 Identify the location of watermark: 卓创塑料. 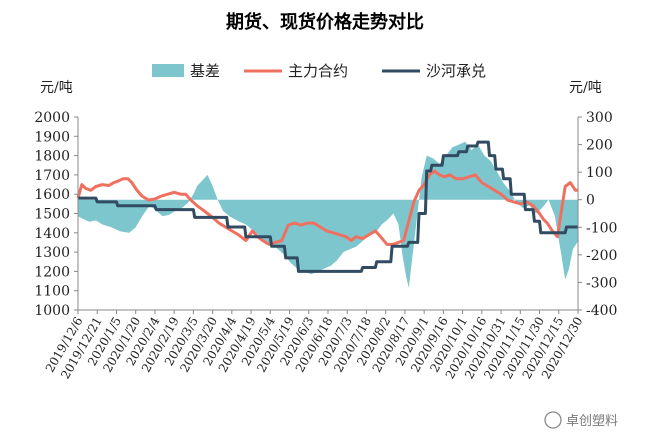
(581, 420).